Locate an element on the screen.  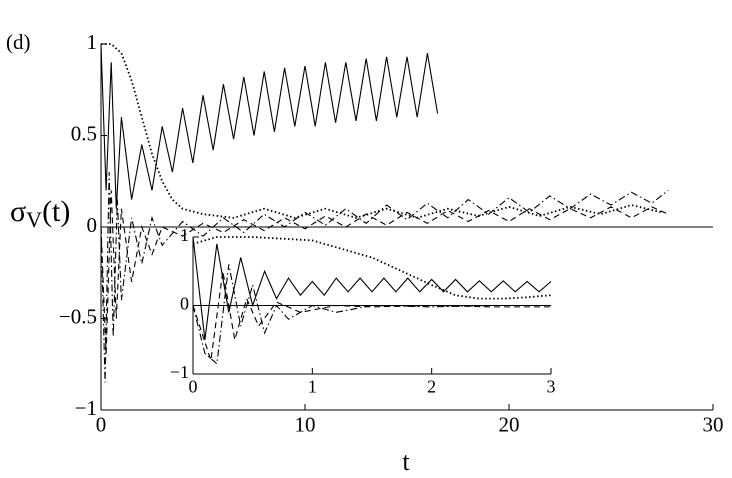
y-label-arg: (t) is located at coordinates (56, 211).